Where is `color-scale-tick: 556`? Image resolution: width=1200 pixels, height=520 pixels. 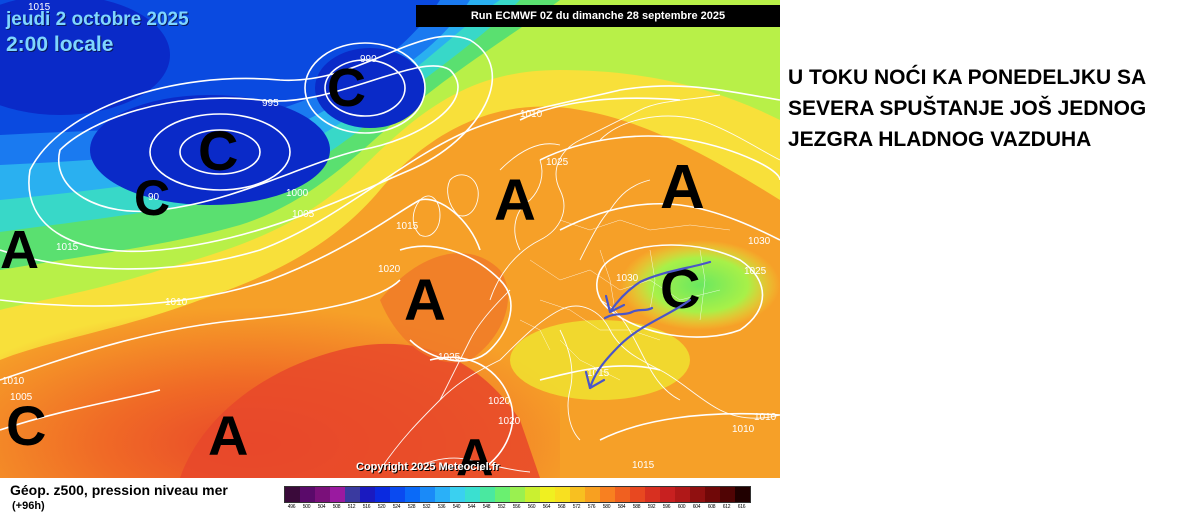 color-scale-tick: 556 is located at coordinates (516, 507).